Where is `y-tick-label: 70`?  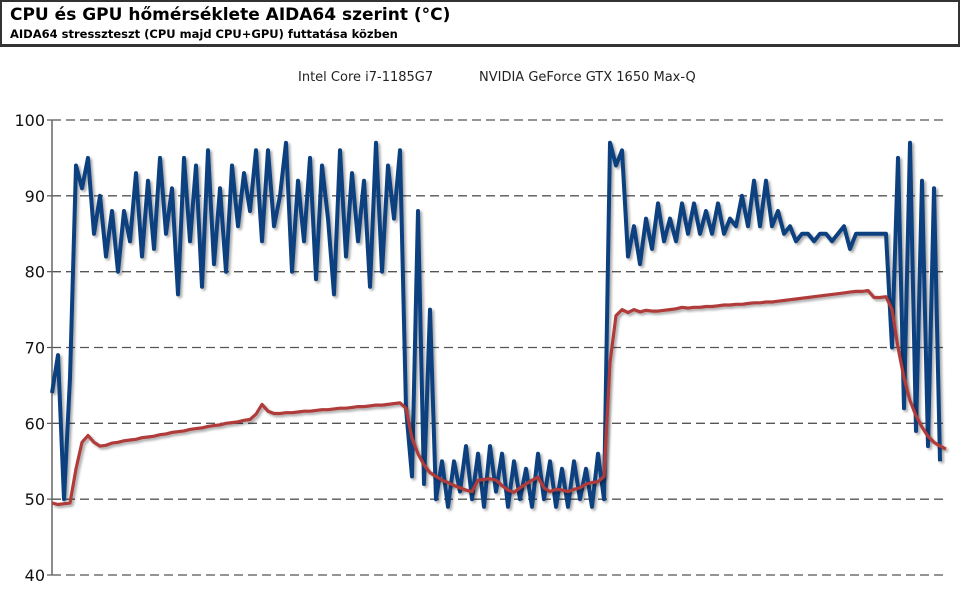
y-tick-label: 70 is located at coordinates (35, 348).